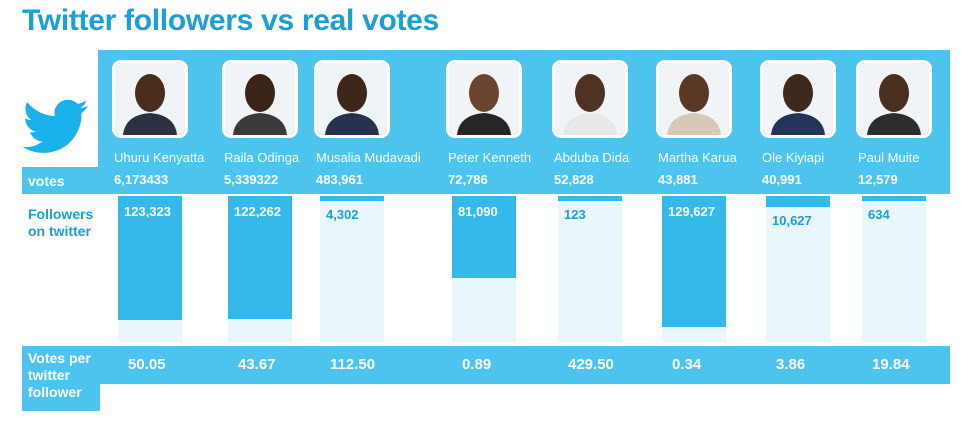 The width and height of the screenshot is (979, 427). Describe the element at coordinates (141, 179) in the screenshot. I see `votes-value: 6,173433` at that location.